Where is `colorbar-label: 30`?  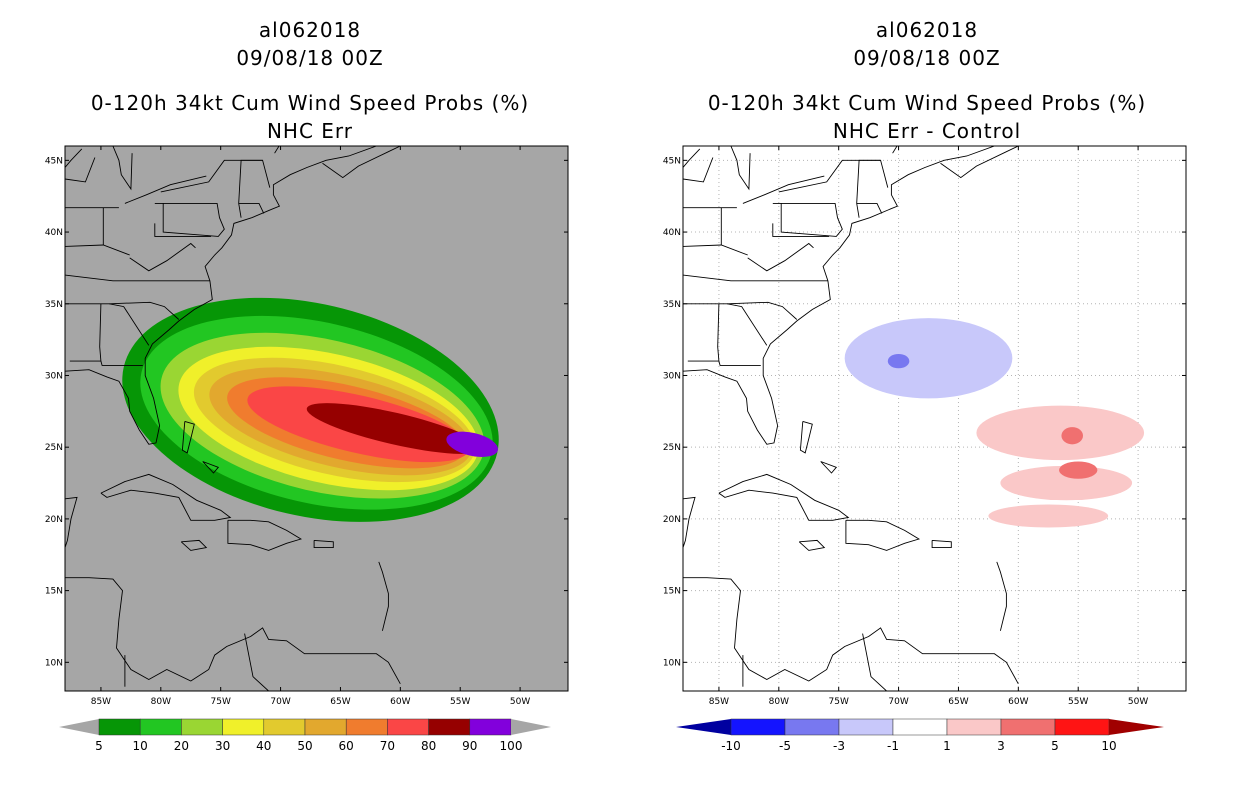 colorbar-label: 30 is located at coordinates (222, 746).